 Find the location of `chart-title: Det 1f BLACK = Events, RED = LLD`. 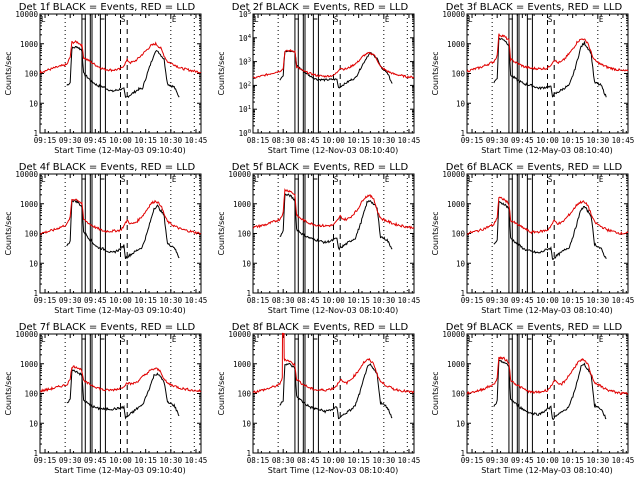

chart-title: Det 1f BLACK = Events, RED = LLD is located at coordinates (107, 7).